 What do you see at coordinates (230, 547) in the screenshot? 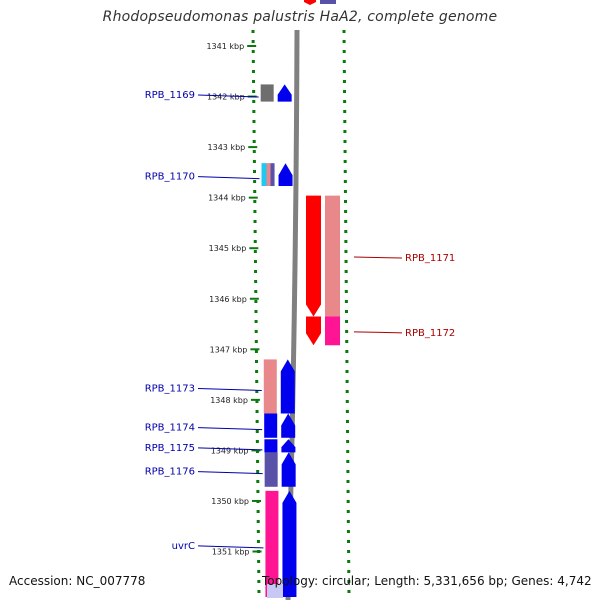
I see `gene-leader-uvrc` at bounding box center [230, 547].